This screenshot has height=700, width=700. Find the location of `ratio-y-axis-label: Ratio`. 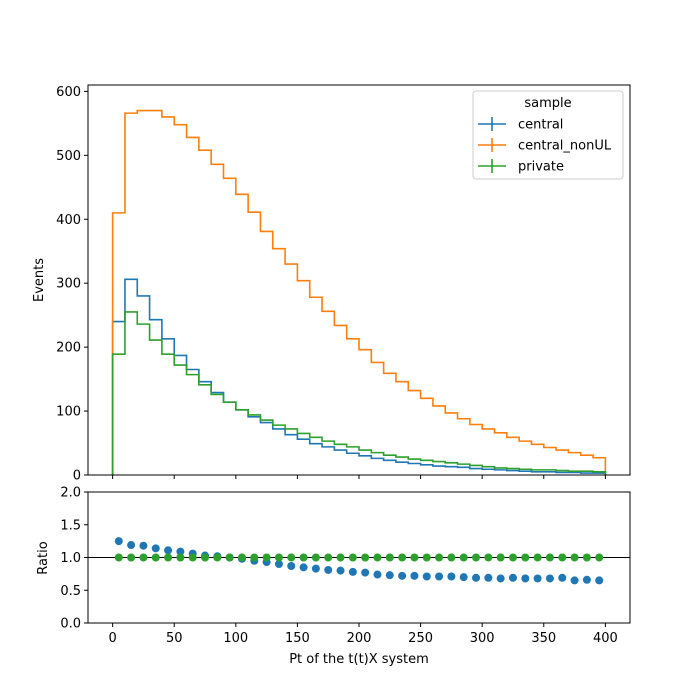

ratio-y-axis-label: Ratio is located at coordinates (43, 557).